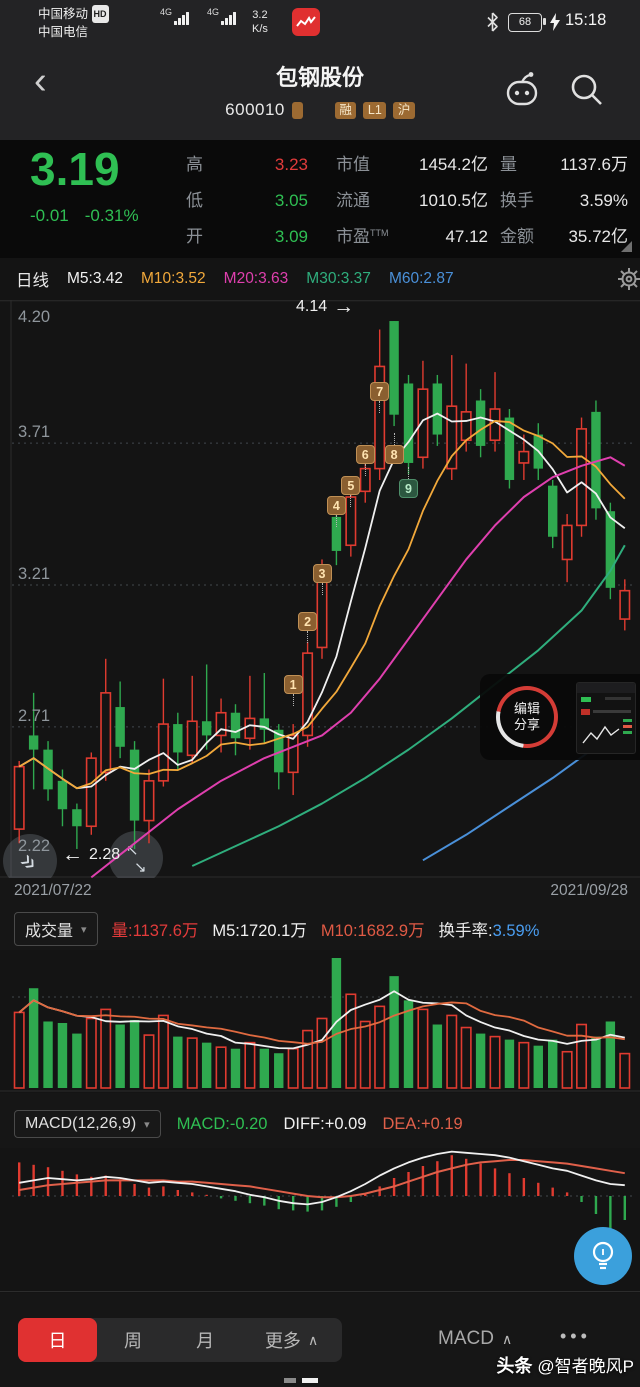 Image resolution: width=640 pixels, height=1387 pixels. I want to click on turnover-rate: 换手率:3.59%, so click(489, 931).